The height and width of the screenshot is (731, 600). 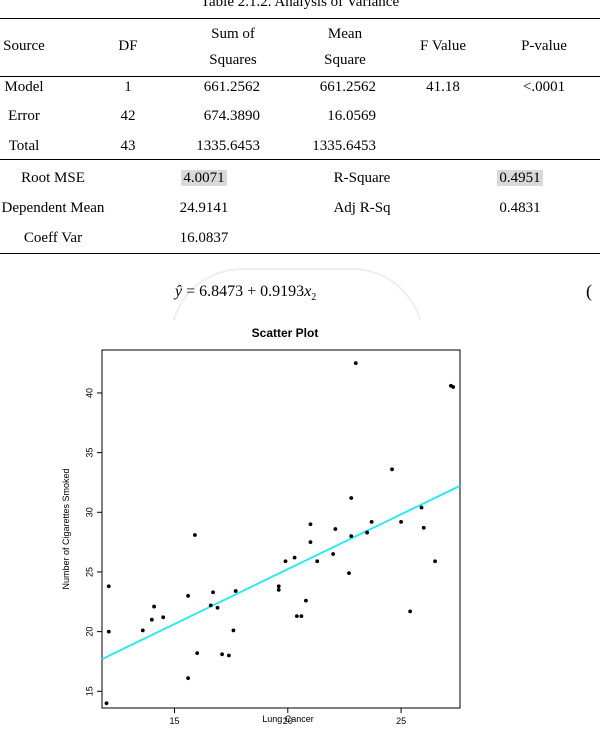 What do you see at coordinates (128, 146) in the screenshot?
I see `row-df-total: 43` at bounding box center [128, 146].